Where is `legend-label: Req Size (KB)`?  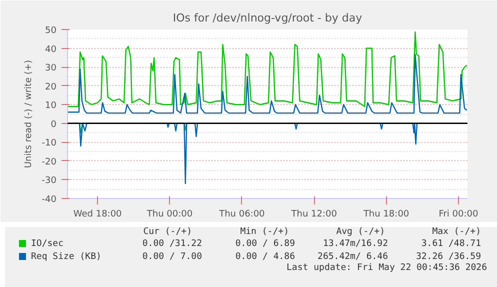 legend-label: Req Size (KB) is located at coordinates (66, 257).